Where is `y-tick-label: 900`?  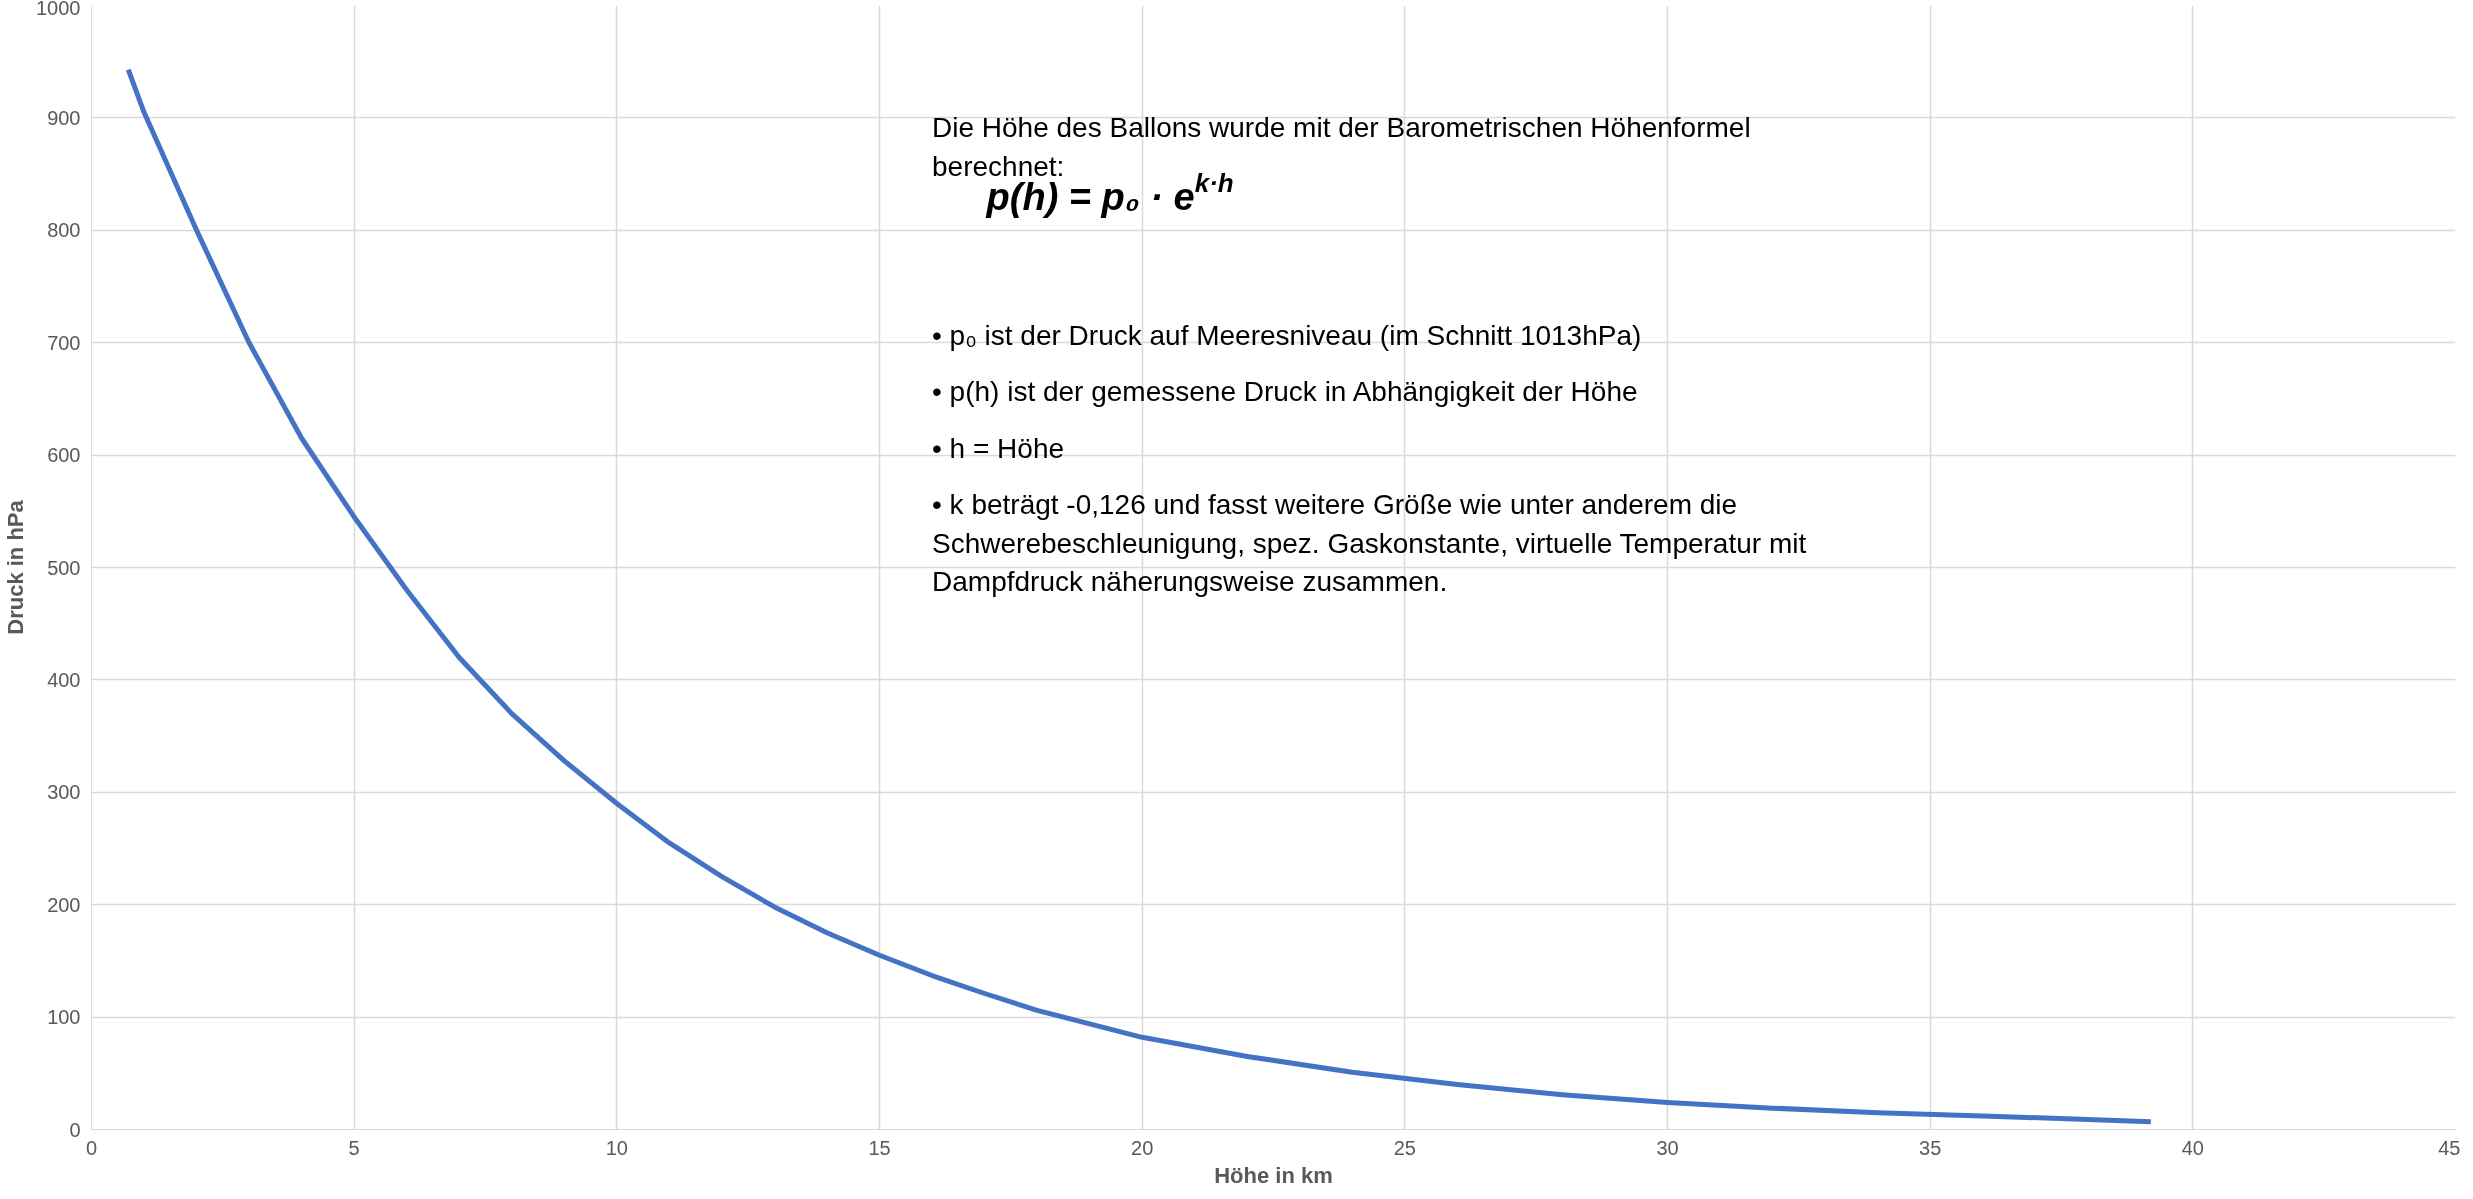
y-tick-label: 900 is located at coordinates (64, 117).